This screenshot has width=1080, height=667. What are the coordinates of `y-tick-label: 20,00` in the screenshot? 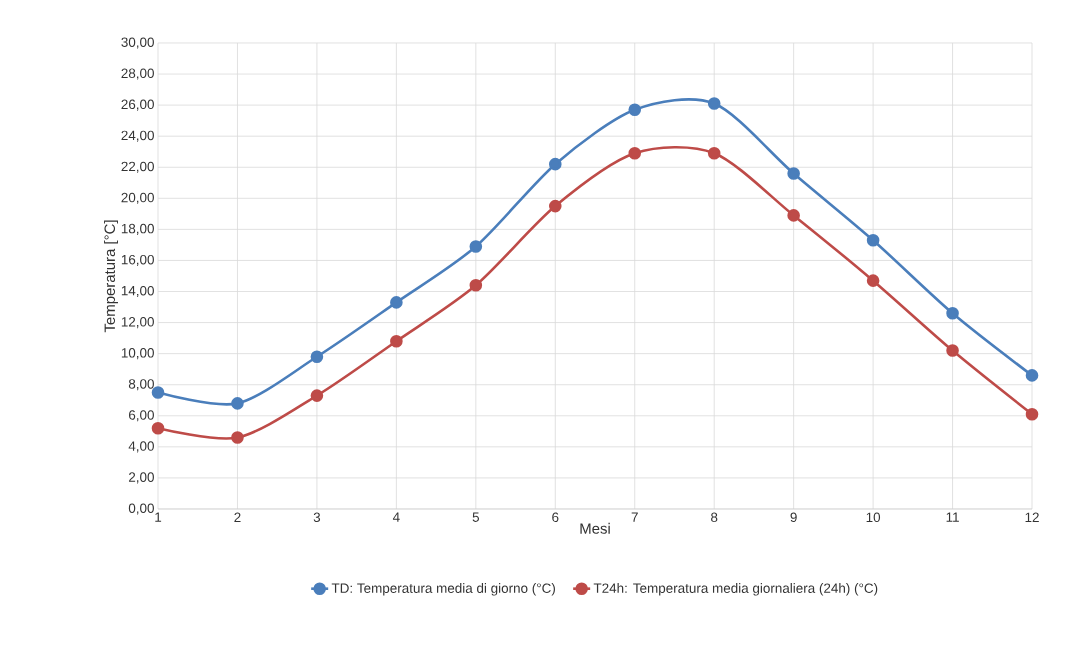 It's located at (137, 198).